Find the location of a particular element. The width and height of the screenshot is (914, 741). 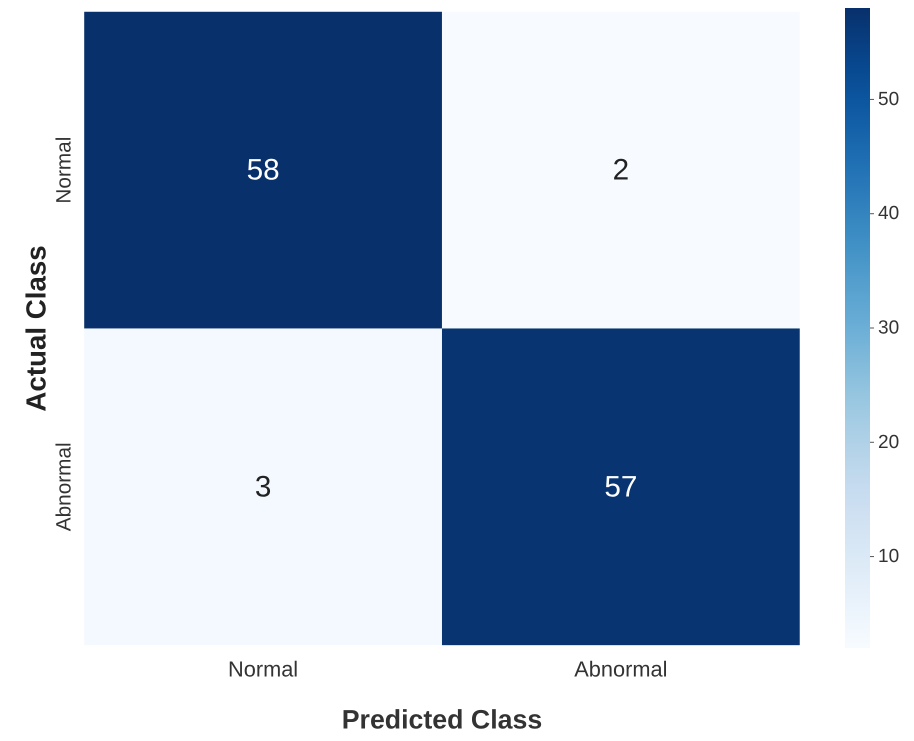

color-bar-label: 50 is located at coordinates (888, 99).